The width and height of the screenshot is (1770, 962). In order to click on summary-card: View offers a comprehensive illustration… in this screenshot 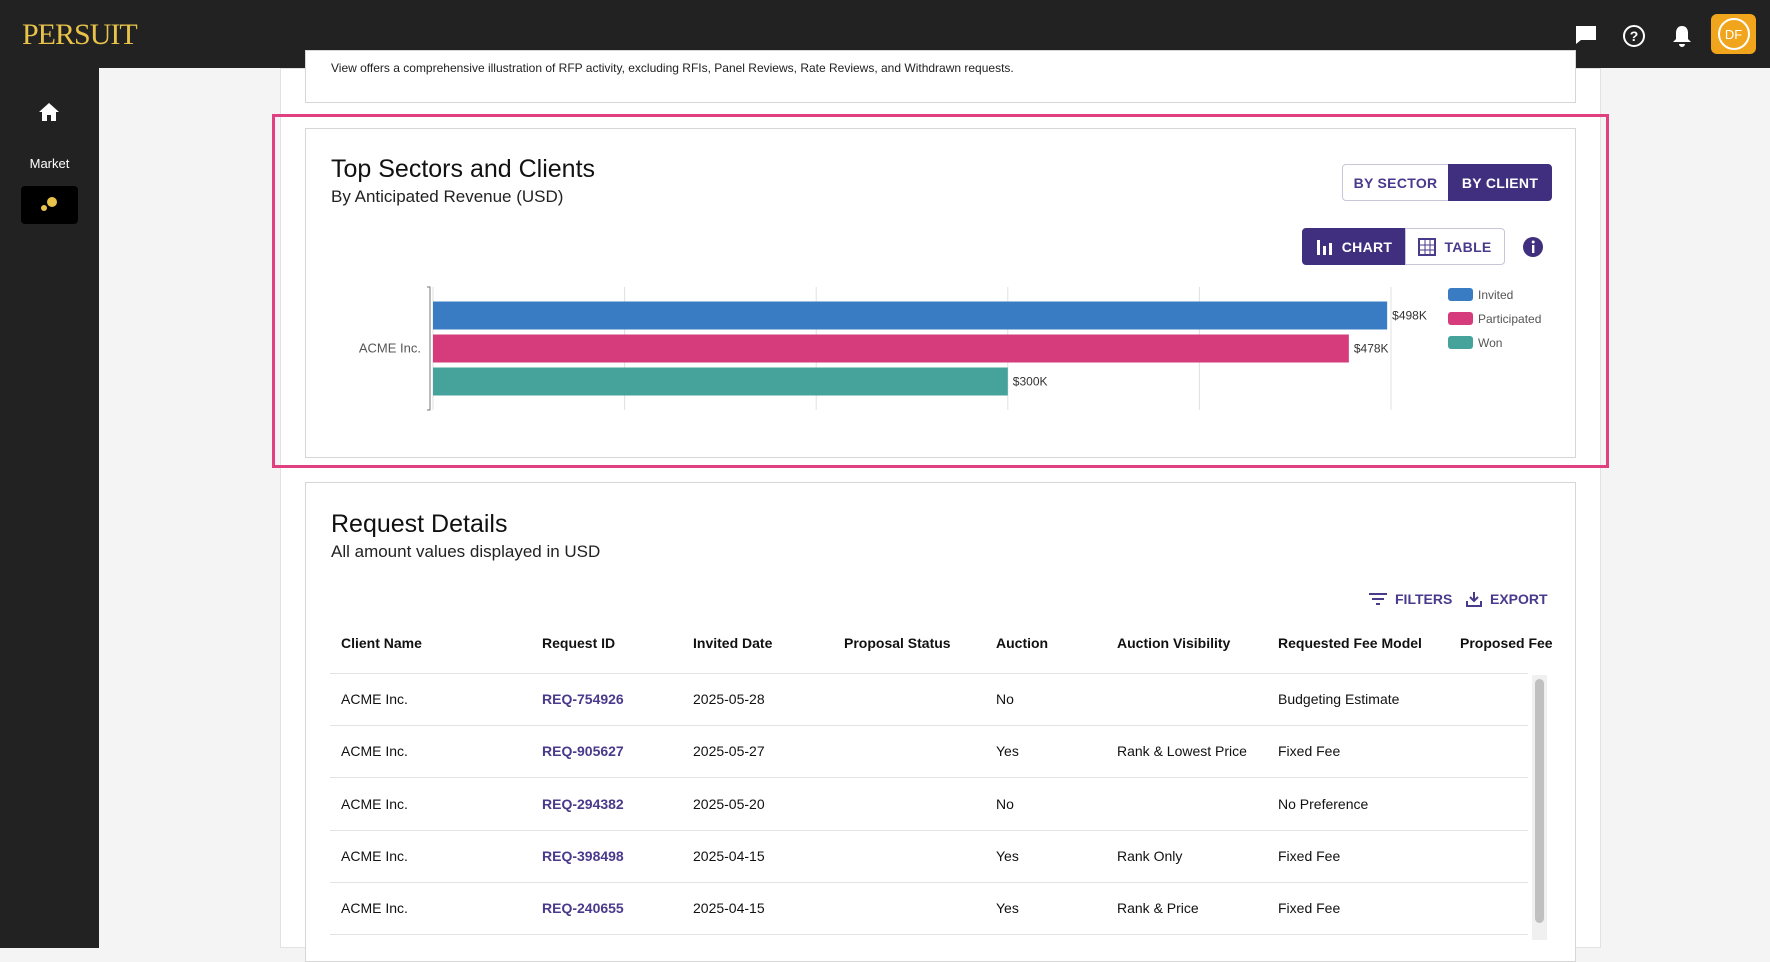, I will do `click(940, 76)`.